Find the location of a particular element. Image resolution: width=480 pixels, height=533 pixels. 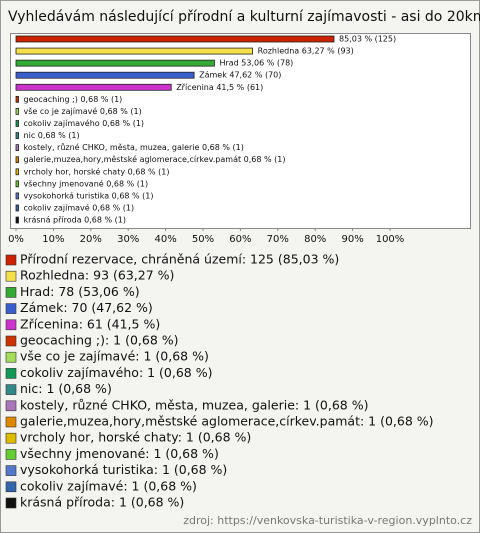

x-tick-label: 70% is located at coordinates (278, 239).